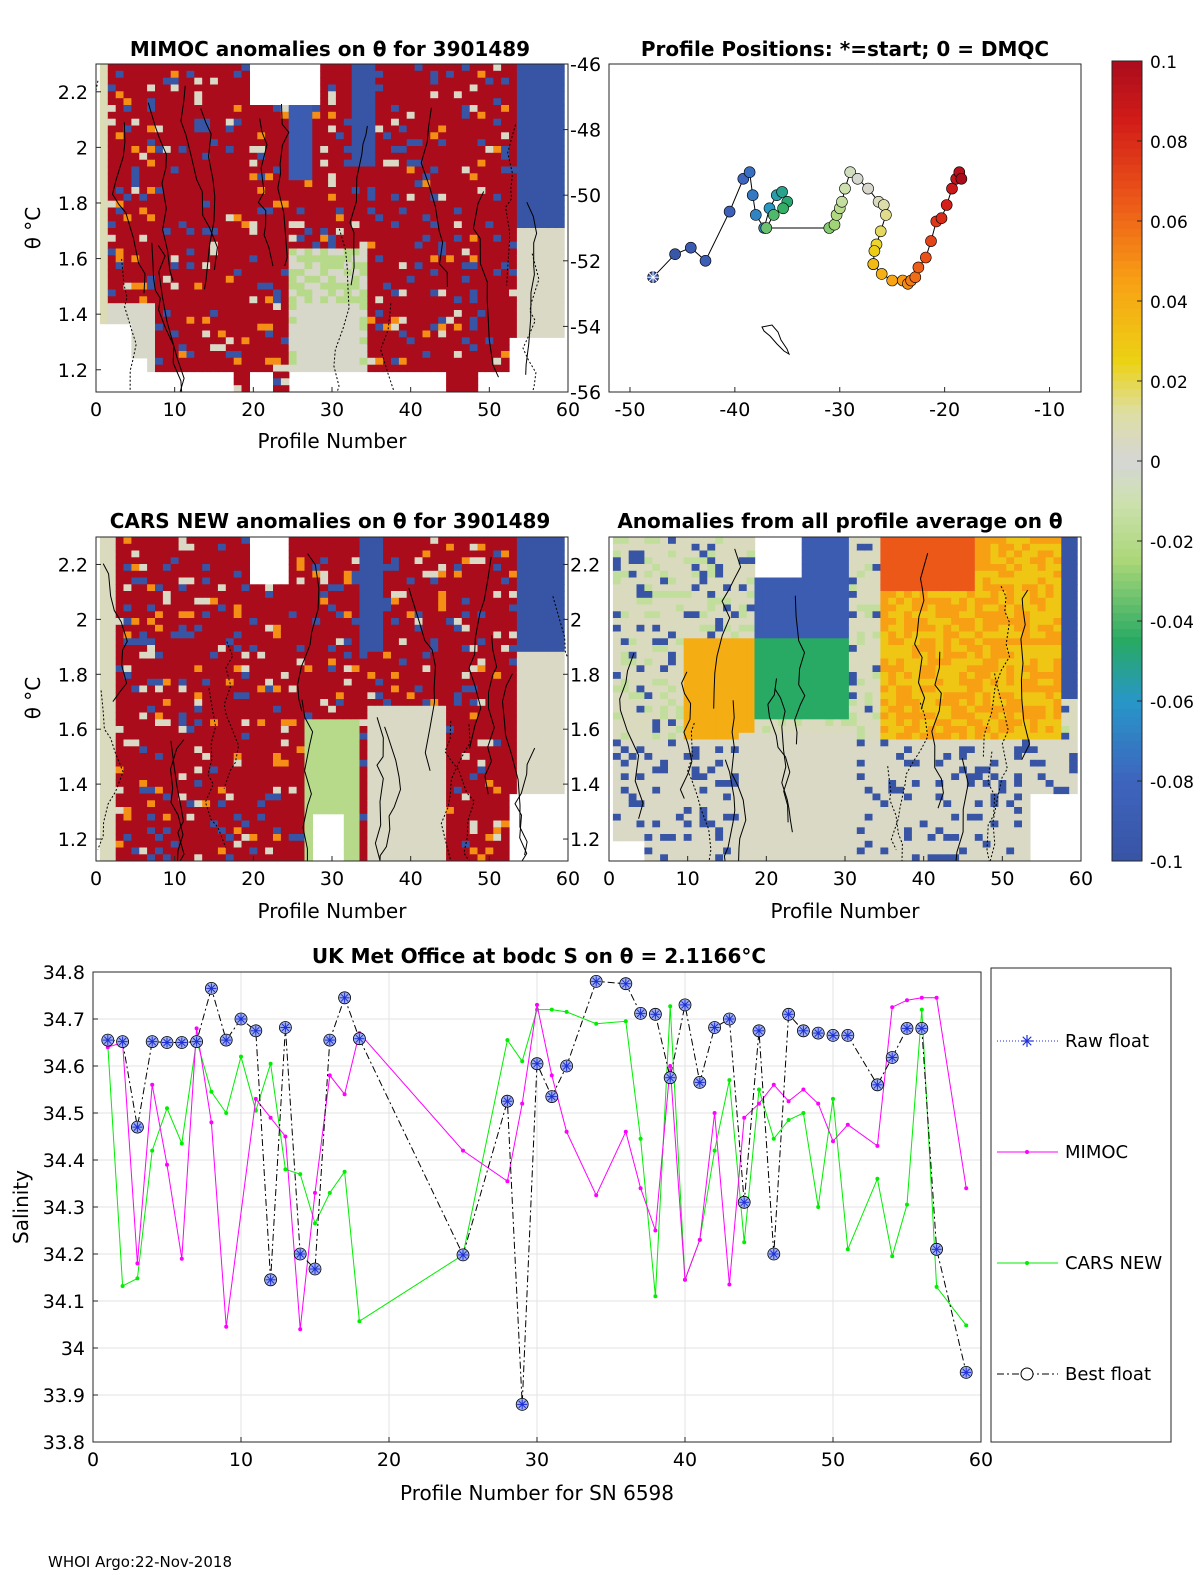 The height and width of the screenshot is (1575, 1200). I want to click on y-tick-label: -56, so click(585, 393).